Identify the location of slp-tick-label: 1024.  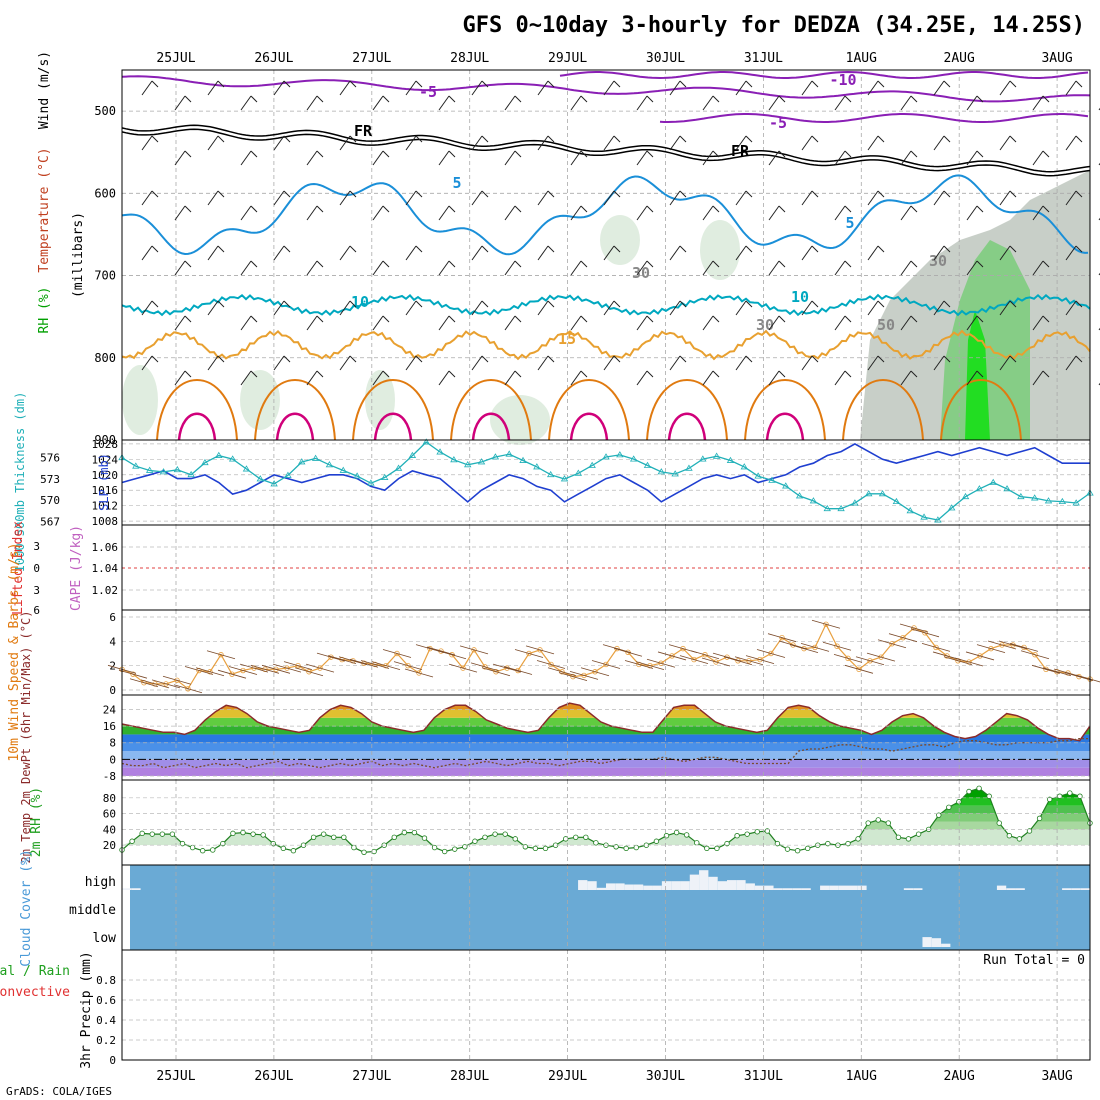
(105, 459).